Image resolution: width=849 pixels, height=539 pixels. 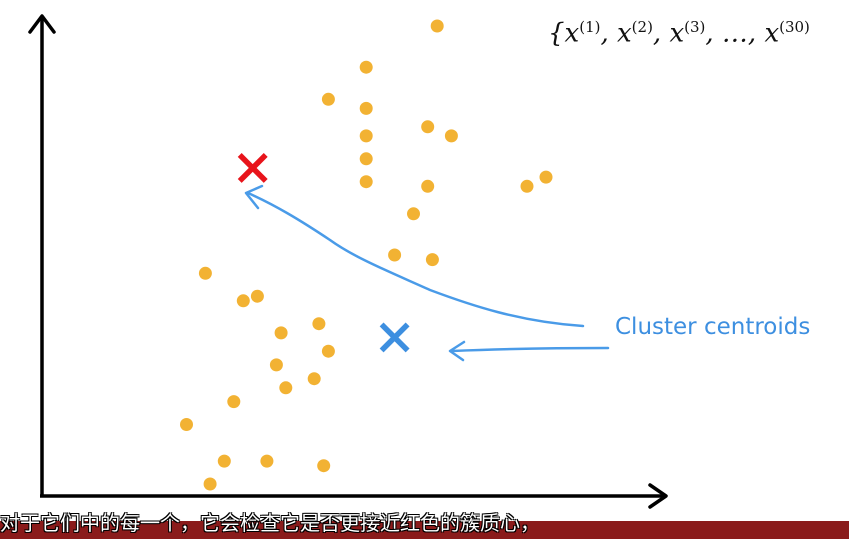 What do you see at coordinates (590, 27) in the screenshot?
I see `term-1-sup: (1)` at bounding box center [590, 27].